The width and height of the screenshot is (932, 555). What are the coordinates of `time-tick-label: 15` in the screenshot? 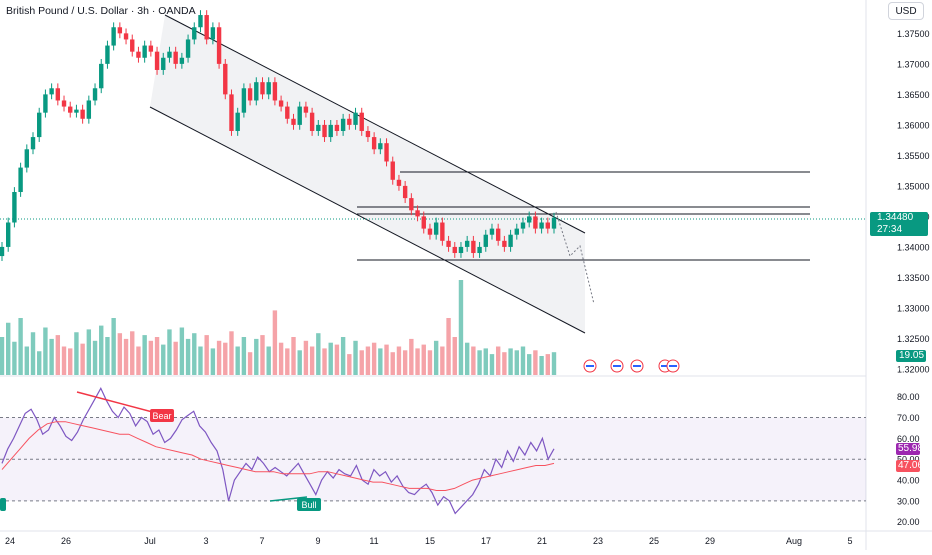 It's located at (430, 541).